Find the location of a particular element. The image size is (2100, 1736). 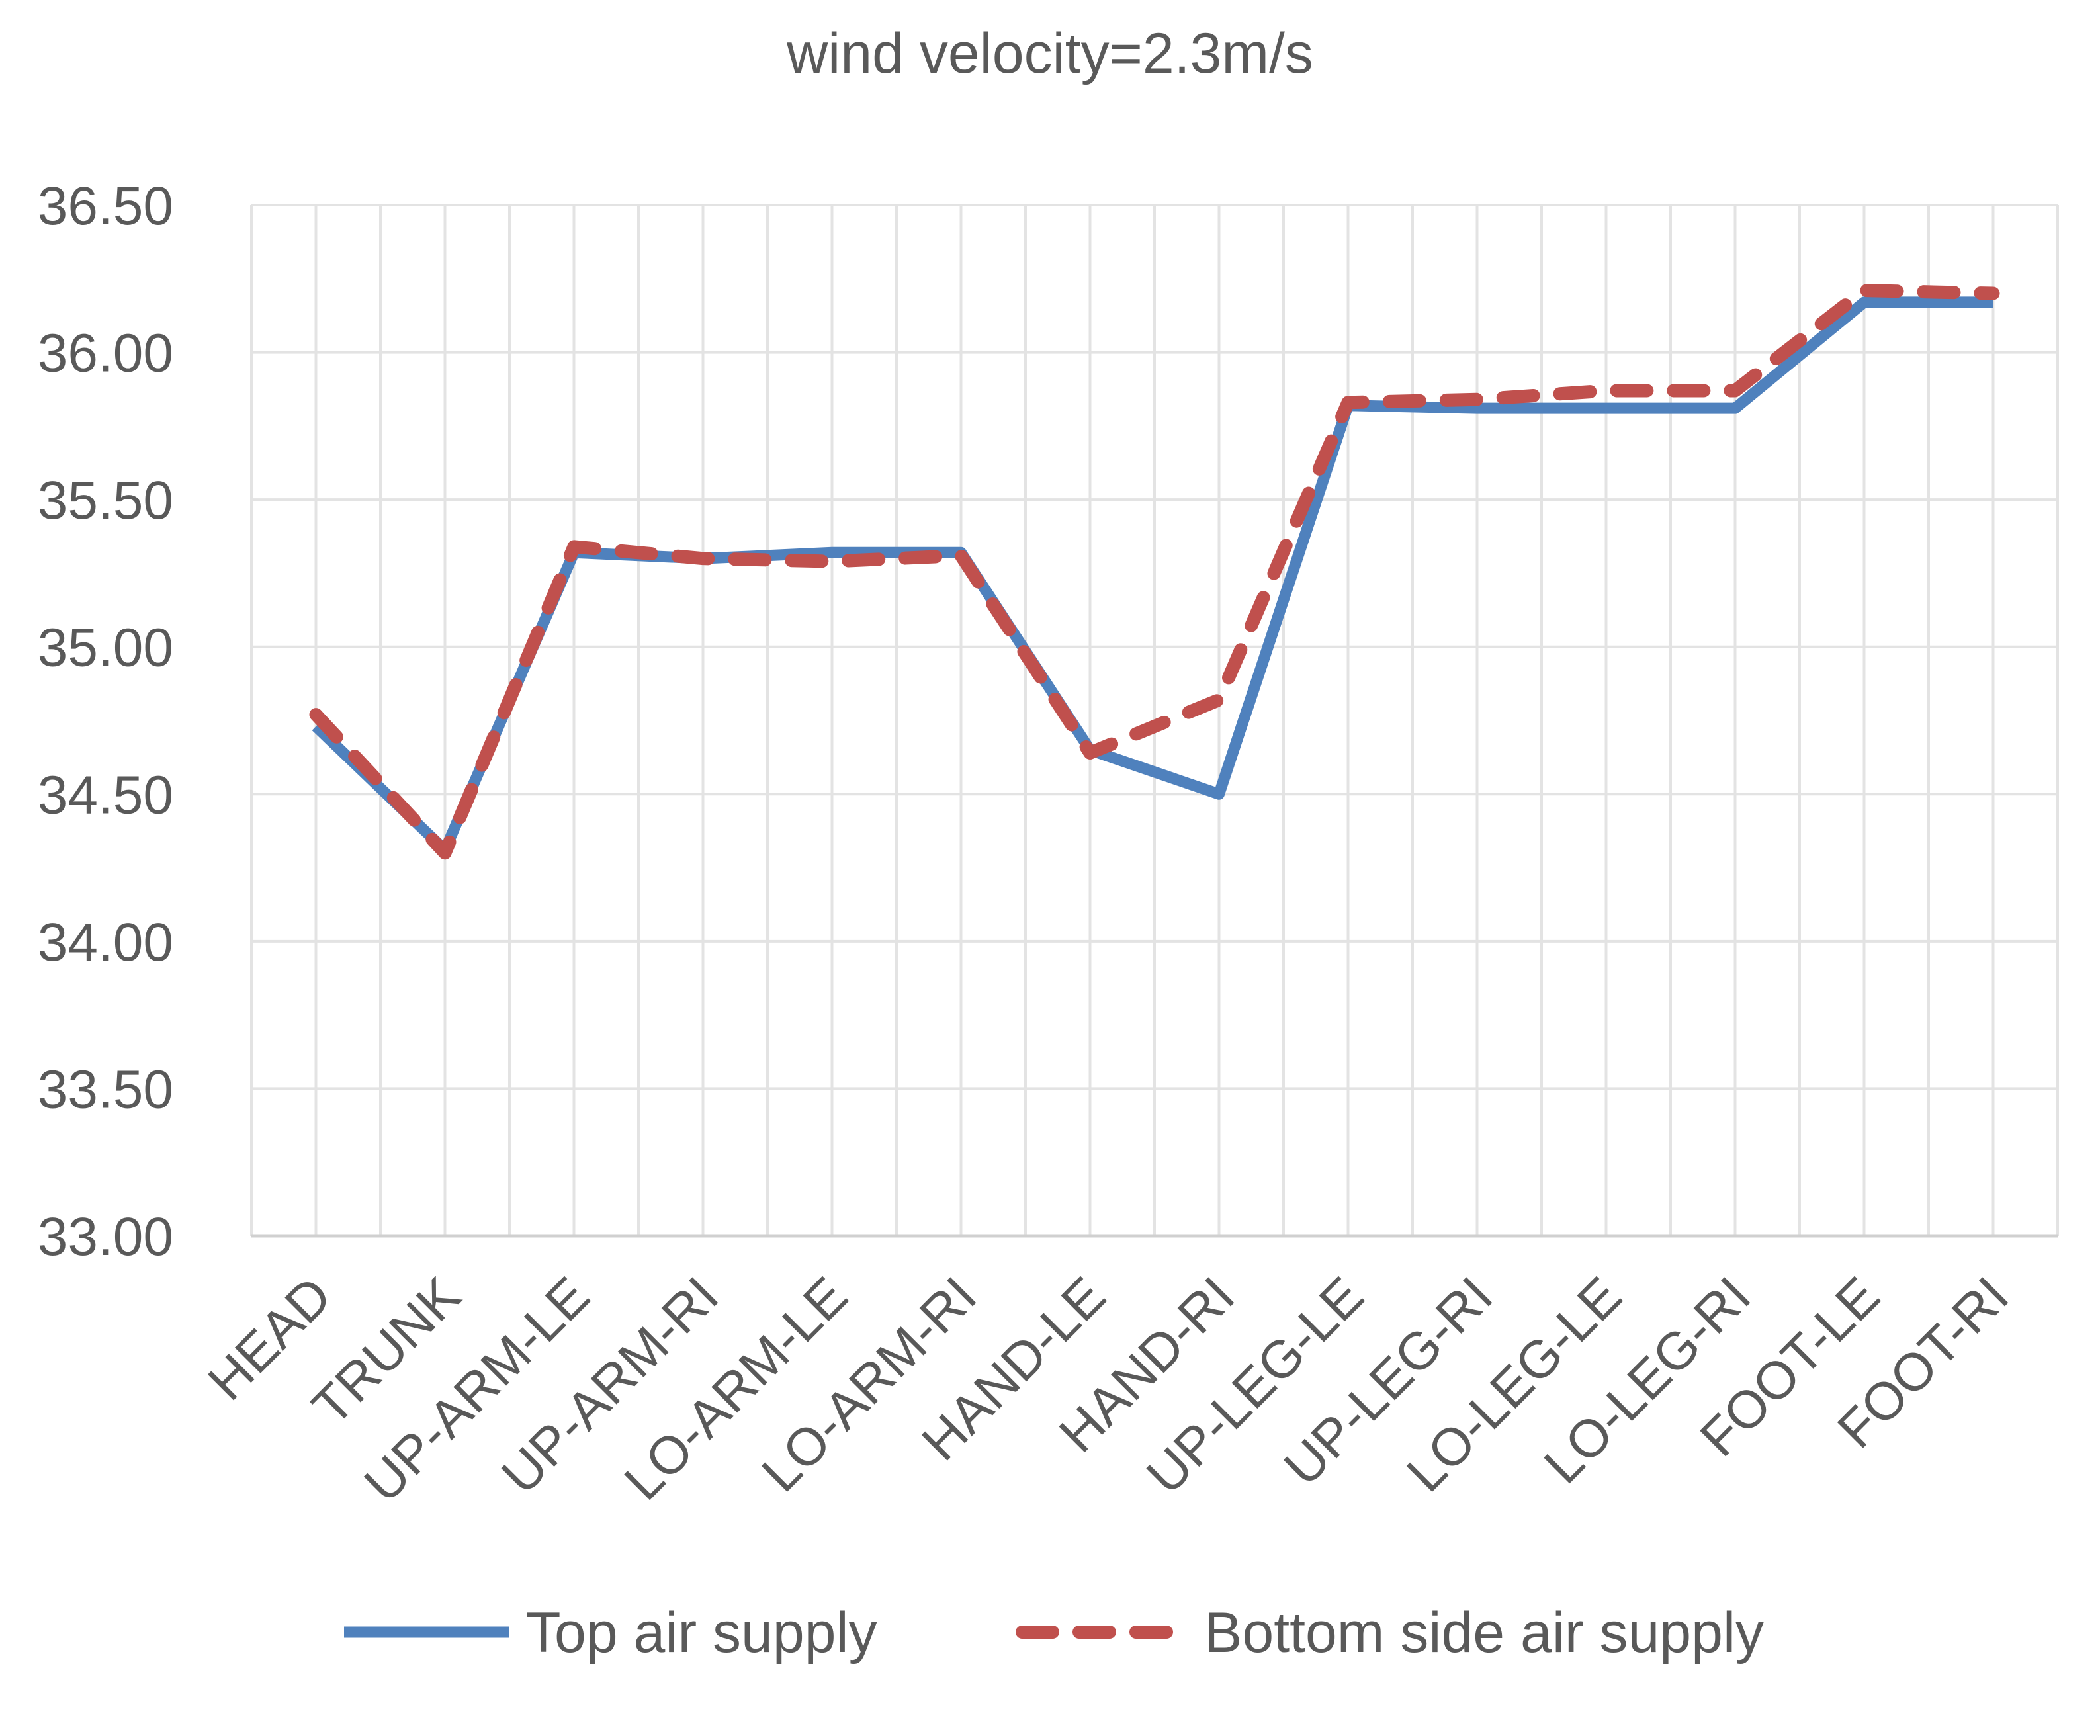

legend: Top air supply Bottom side air supply is located at coordinates (1054, 1633).